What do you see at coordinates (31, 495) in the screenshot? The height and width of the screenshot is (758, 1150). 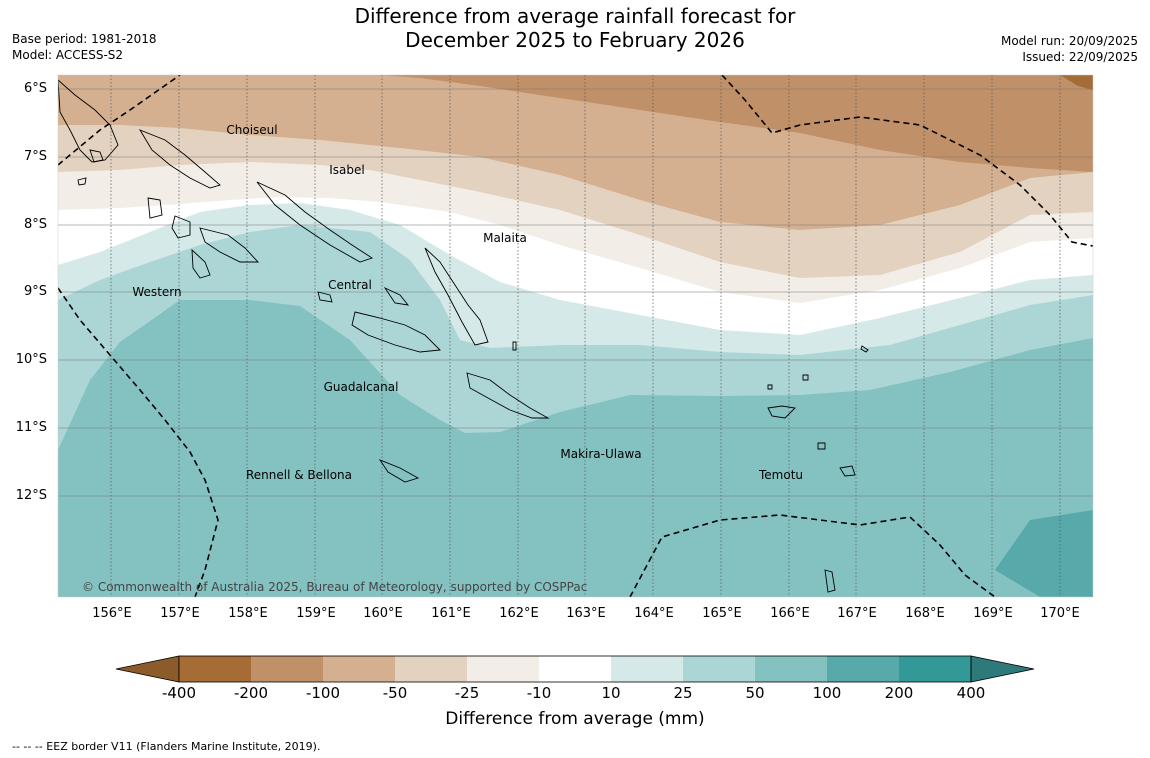 I see `lat-label: 12°S` at bounding box center [31, 495].